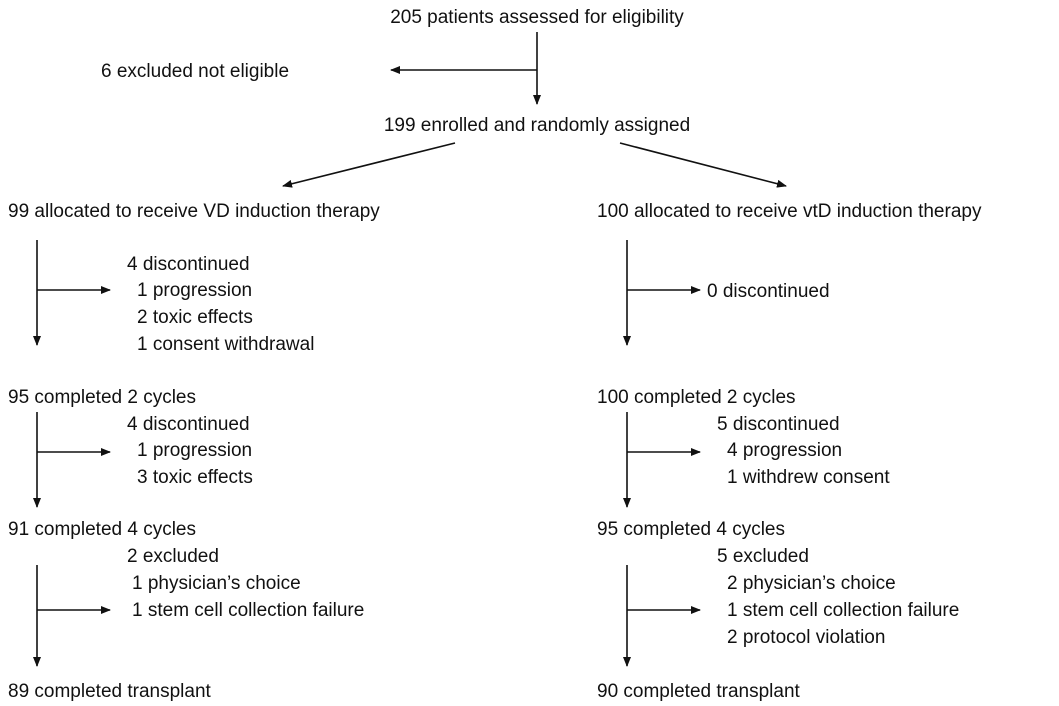  Describe the element at coordinates (216, 583) in the screenshot. I see `node-label: 1 physician’s choice` at that location.